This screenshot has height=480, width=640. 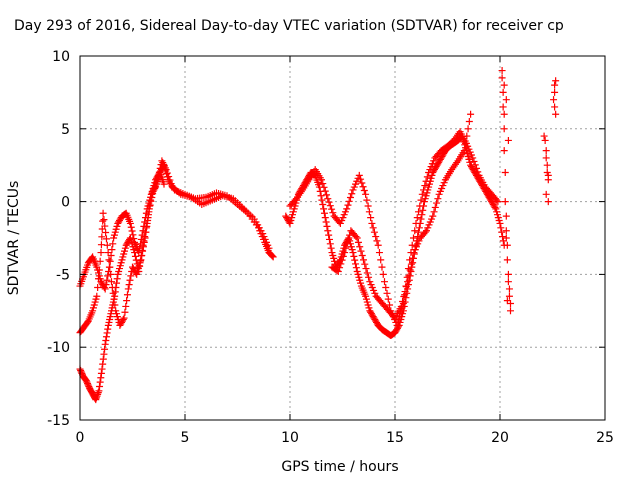 What do you see at coordinates (58, 421) in the screenshot?
I see `y-tick-label: -15` at bounding box center [58, 421].